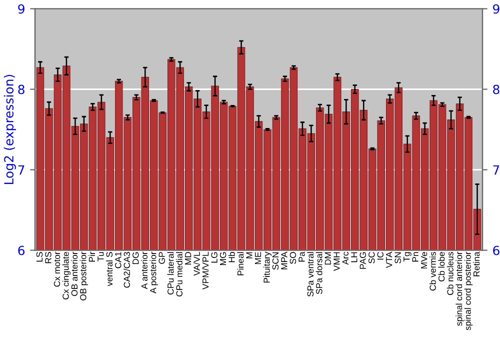  What do you see at coordinates (275, 261) in the screenshot?
I see `x-tick-label: SCN` at bounding box center [275, 261].